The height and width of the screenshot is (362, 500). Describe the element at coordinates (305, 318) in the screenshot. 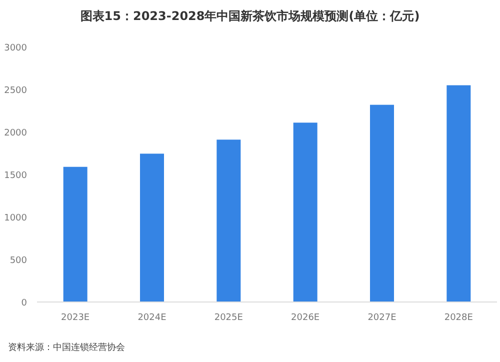

I see `x-tick-label: 2026E` at that location.